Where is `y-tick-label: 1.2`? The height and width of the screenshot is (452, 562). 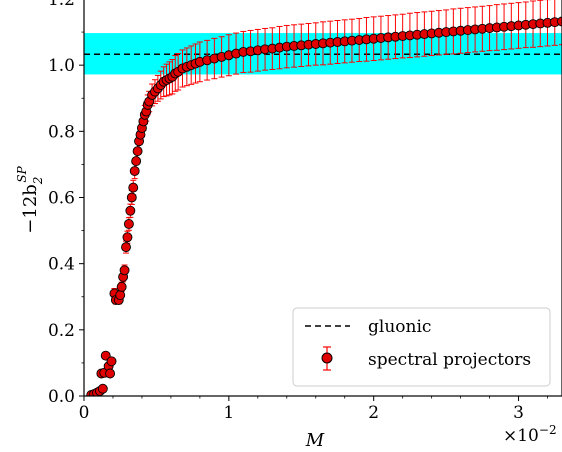 y-tick-label: 1.2 is located at coordinates (61, 5).